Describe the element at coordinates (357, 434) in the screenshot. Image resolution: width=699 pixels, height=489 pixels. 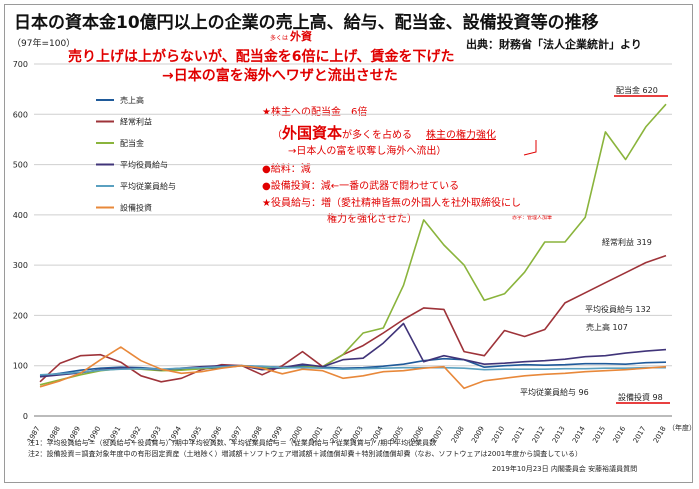
I see `x-tick-label: 2003` at that location.